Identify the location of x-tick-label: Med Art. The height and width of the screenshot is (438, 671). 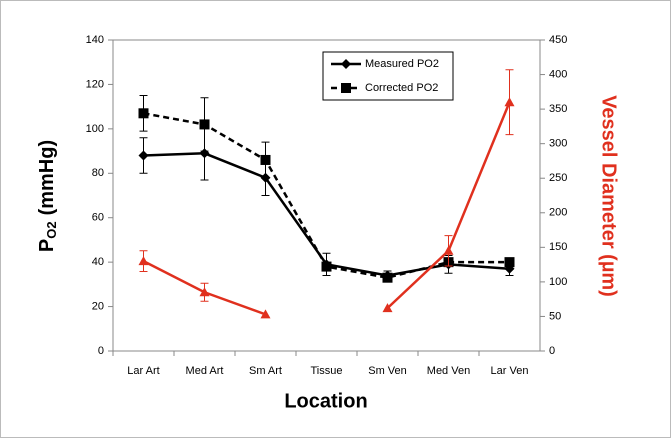
(205, 371).